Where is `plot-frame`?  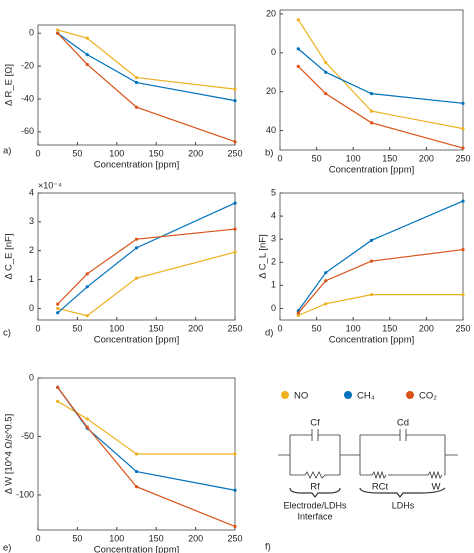 plot-frame is located at coordinates (136, 85).